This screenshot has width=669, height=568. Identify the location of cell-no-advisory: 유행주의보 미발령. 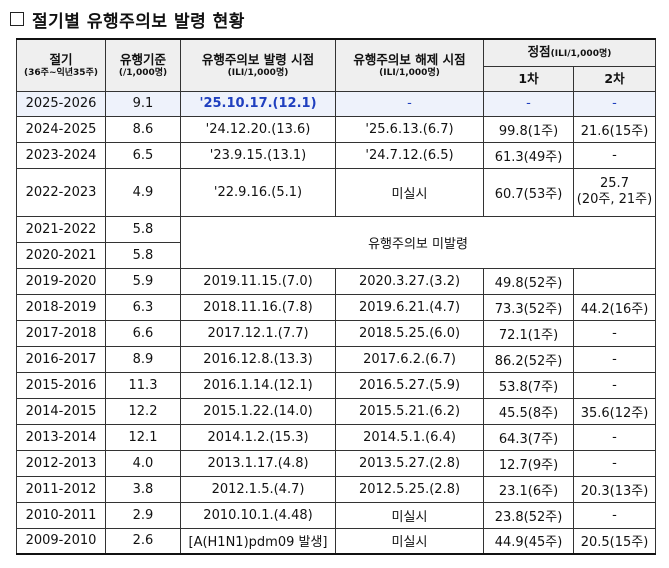
(418, 242).